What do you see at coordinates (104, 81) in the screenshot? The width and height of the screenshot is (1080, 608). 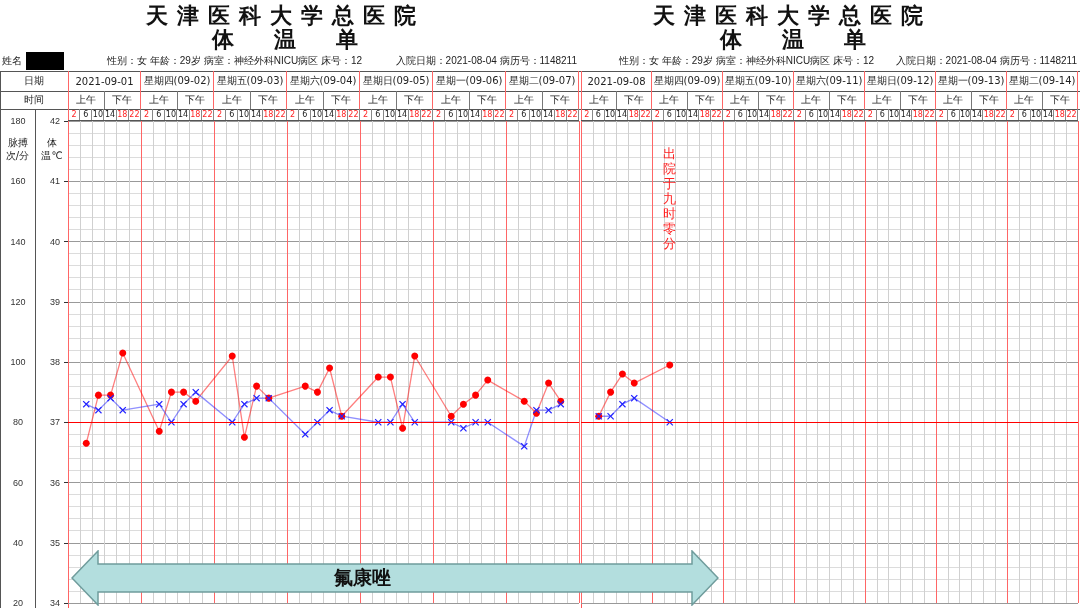 I see `text: 2021-09-01` at bounding box center [104, 81].